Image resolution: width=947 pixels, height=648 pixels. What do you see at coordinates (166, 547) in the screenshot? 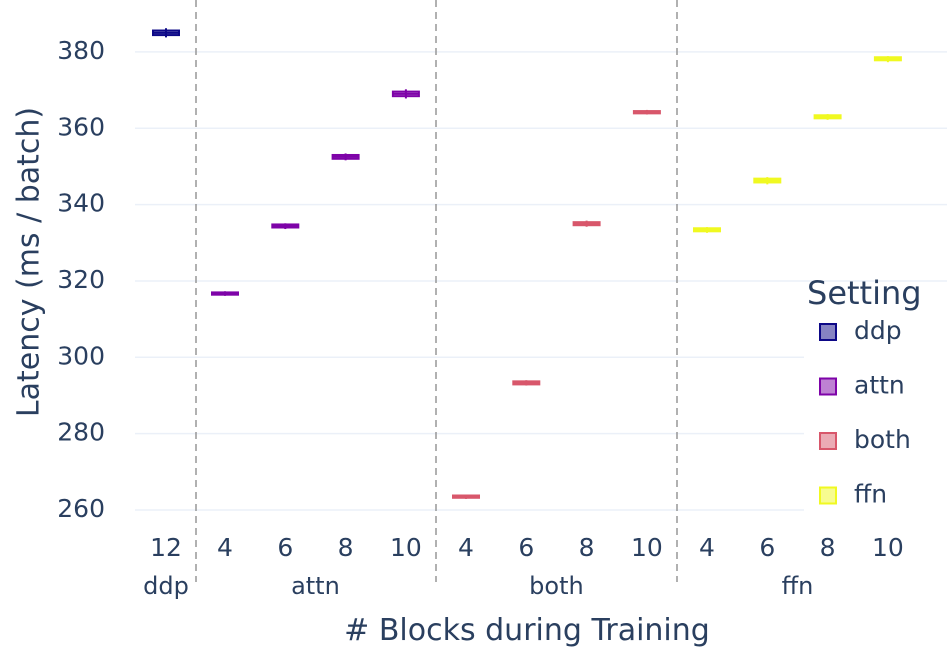
I see `x-tick-label: 12` at bounding box center [166, 547].